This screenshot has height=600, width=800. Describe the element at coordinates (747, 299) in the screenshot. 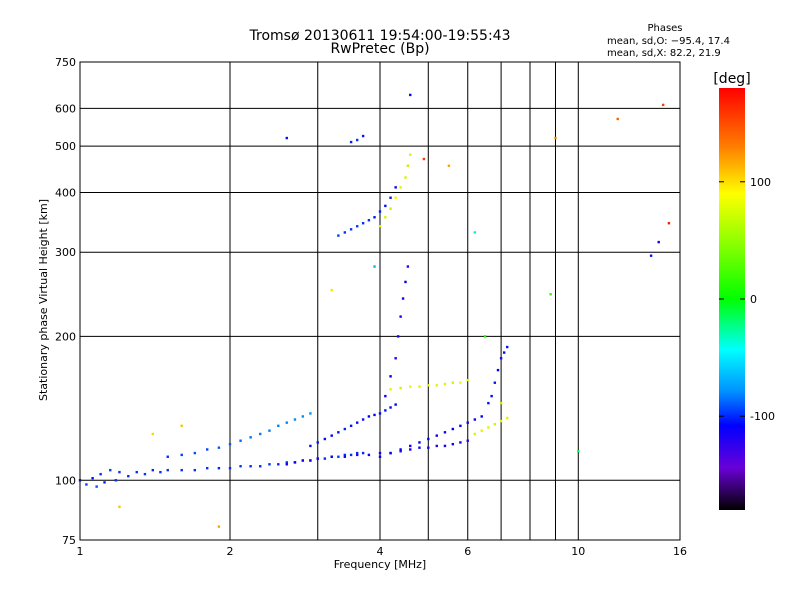

I see `colorbar-ticks: 100 0 -100` at that location.